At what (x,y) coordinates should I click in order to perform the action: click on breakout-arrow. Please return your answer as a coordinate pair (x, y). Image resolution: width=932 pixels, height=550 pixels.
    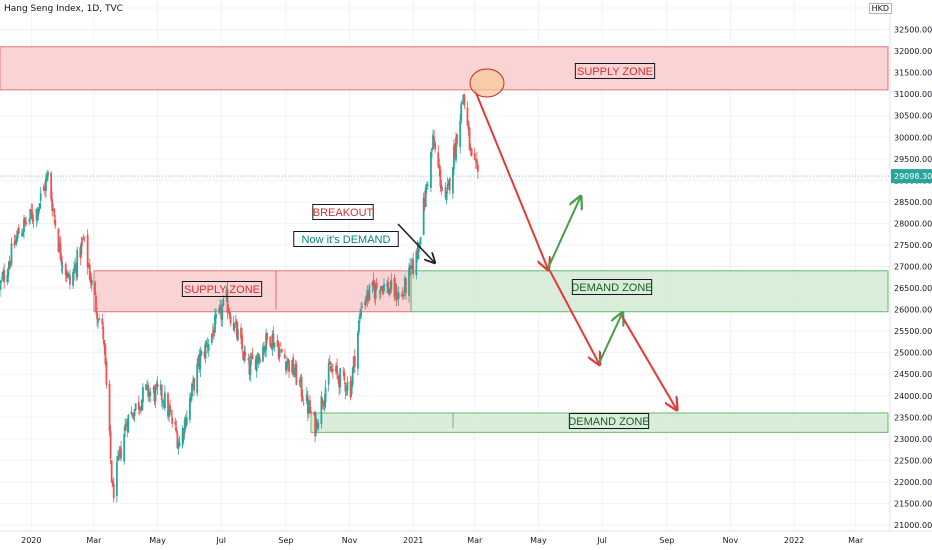
    Looking at the image, I should click on (415, 242).